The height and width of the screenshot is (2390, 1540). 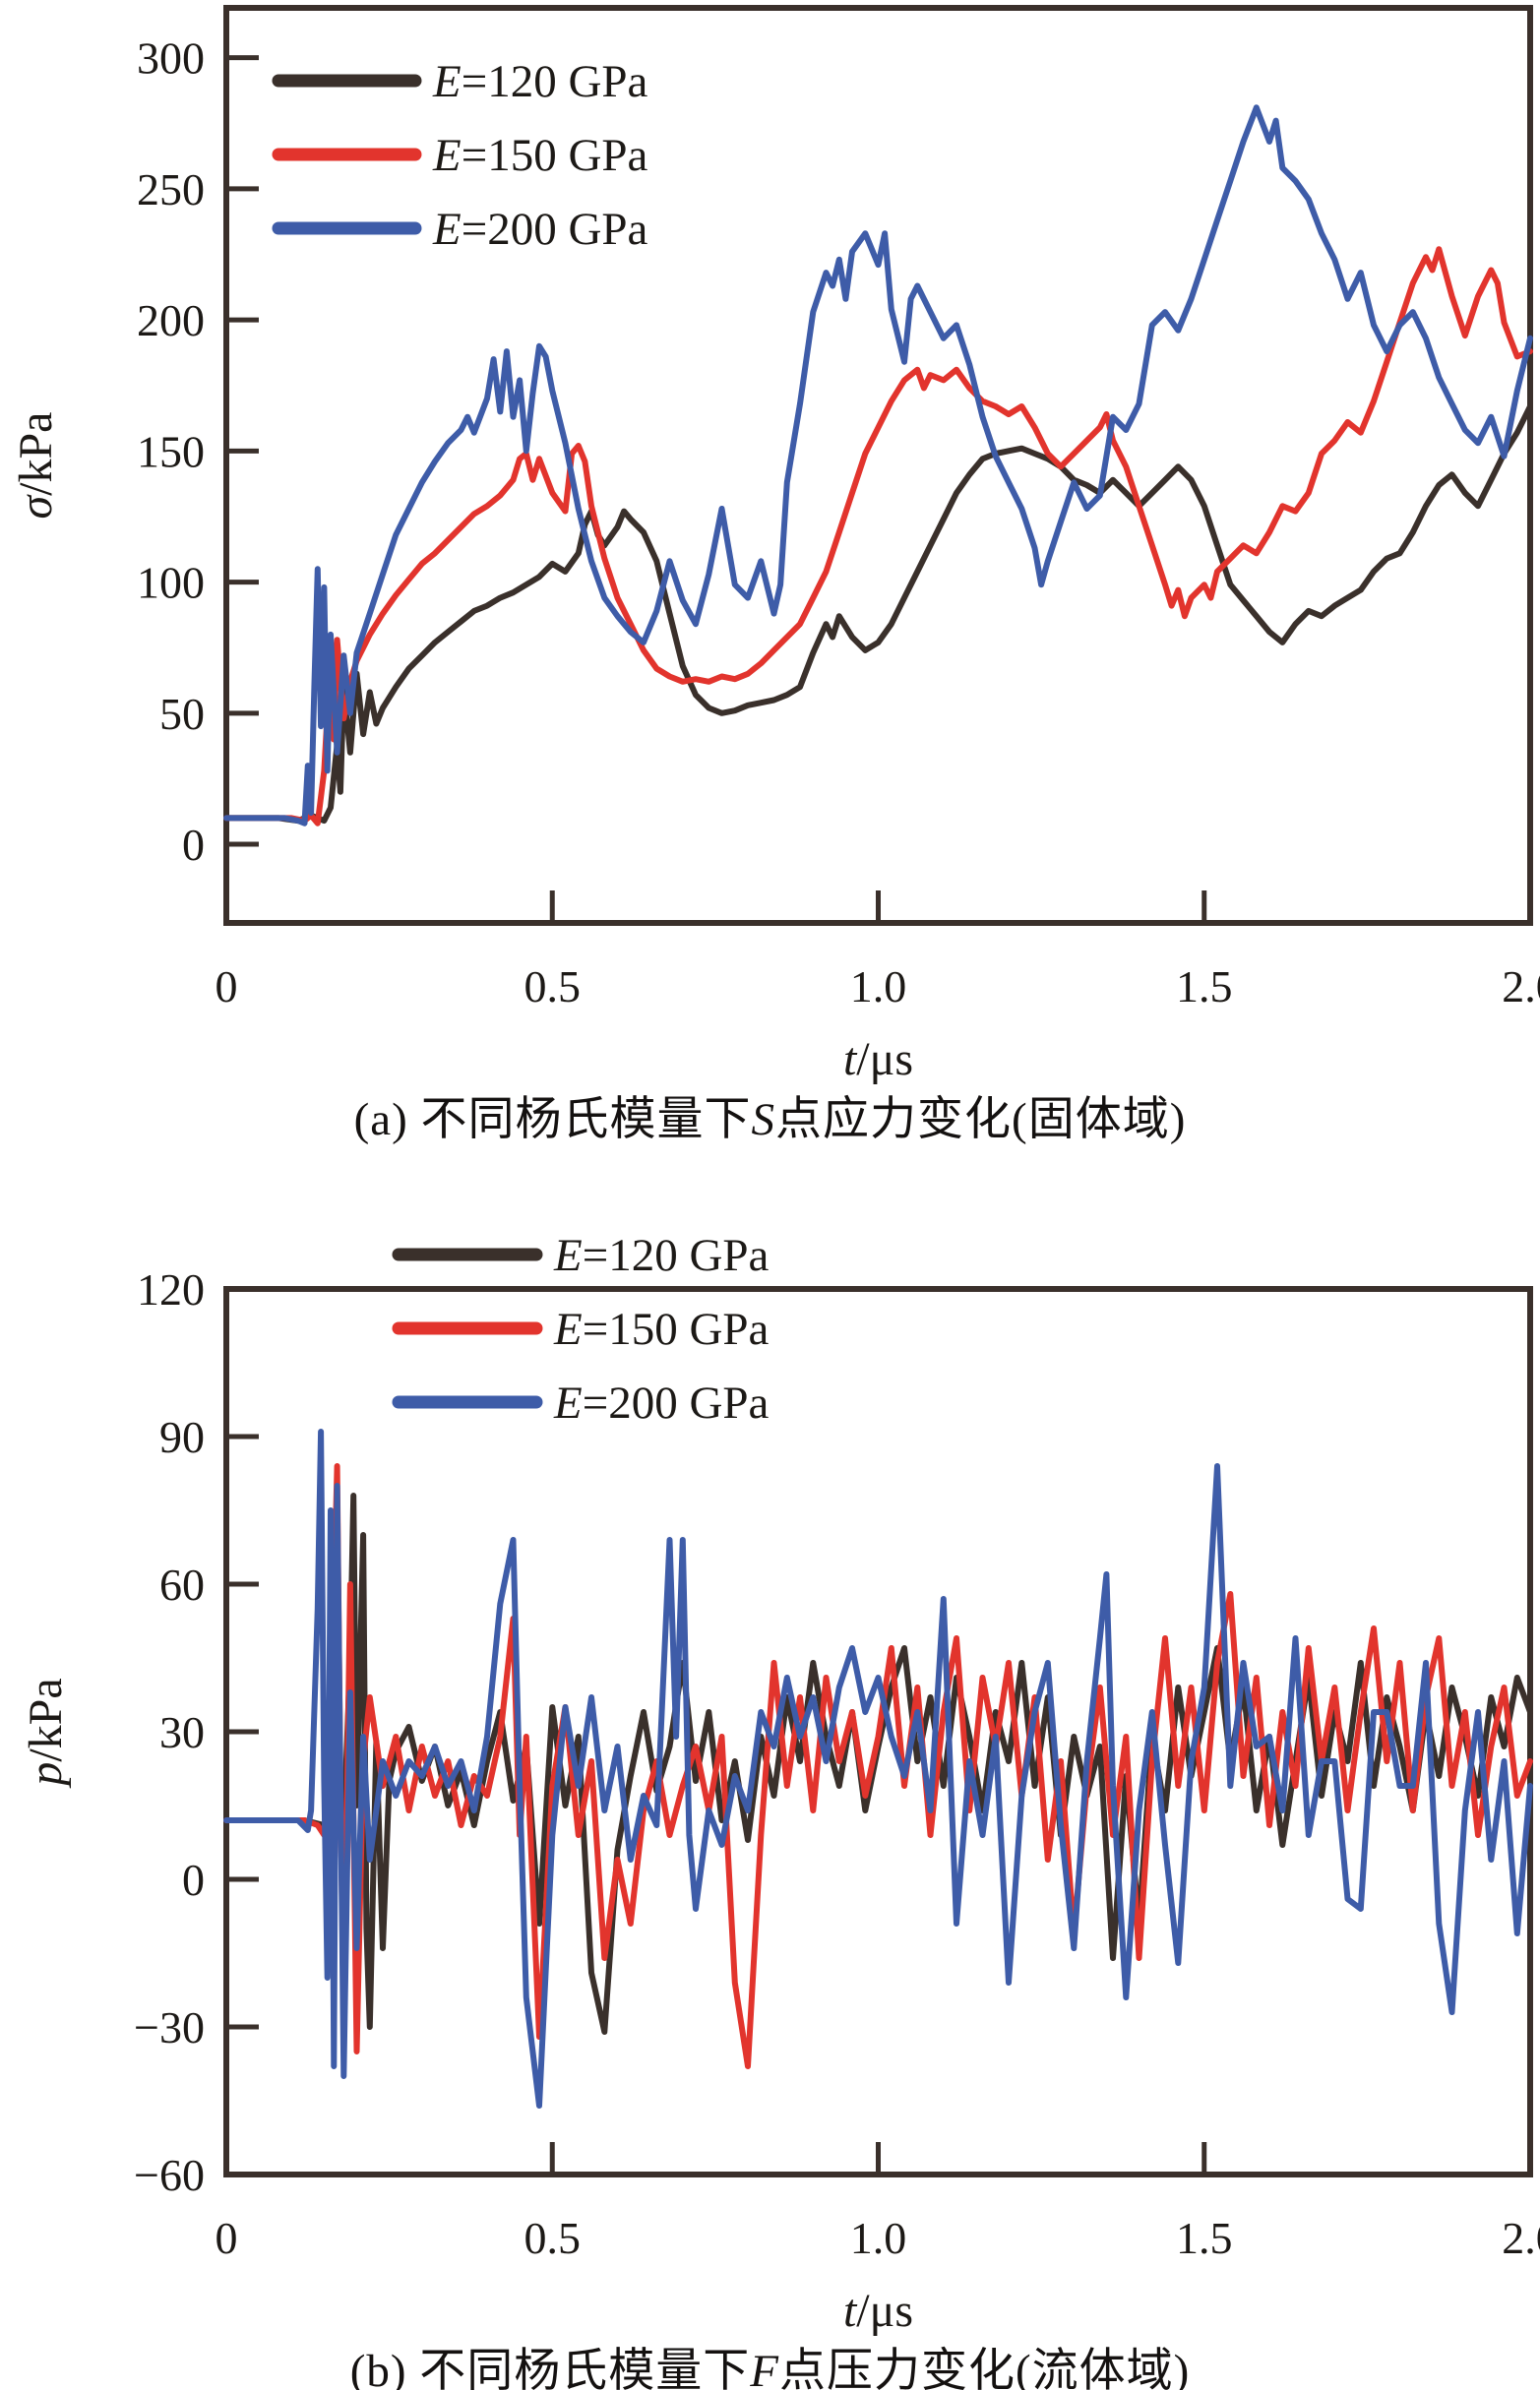 I want to click on y-tick-label: 300, so click(x=171, y=58).